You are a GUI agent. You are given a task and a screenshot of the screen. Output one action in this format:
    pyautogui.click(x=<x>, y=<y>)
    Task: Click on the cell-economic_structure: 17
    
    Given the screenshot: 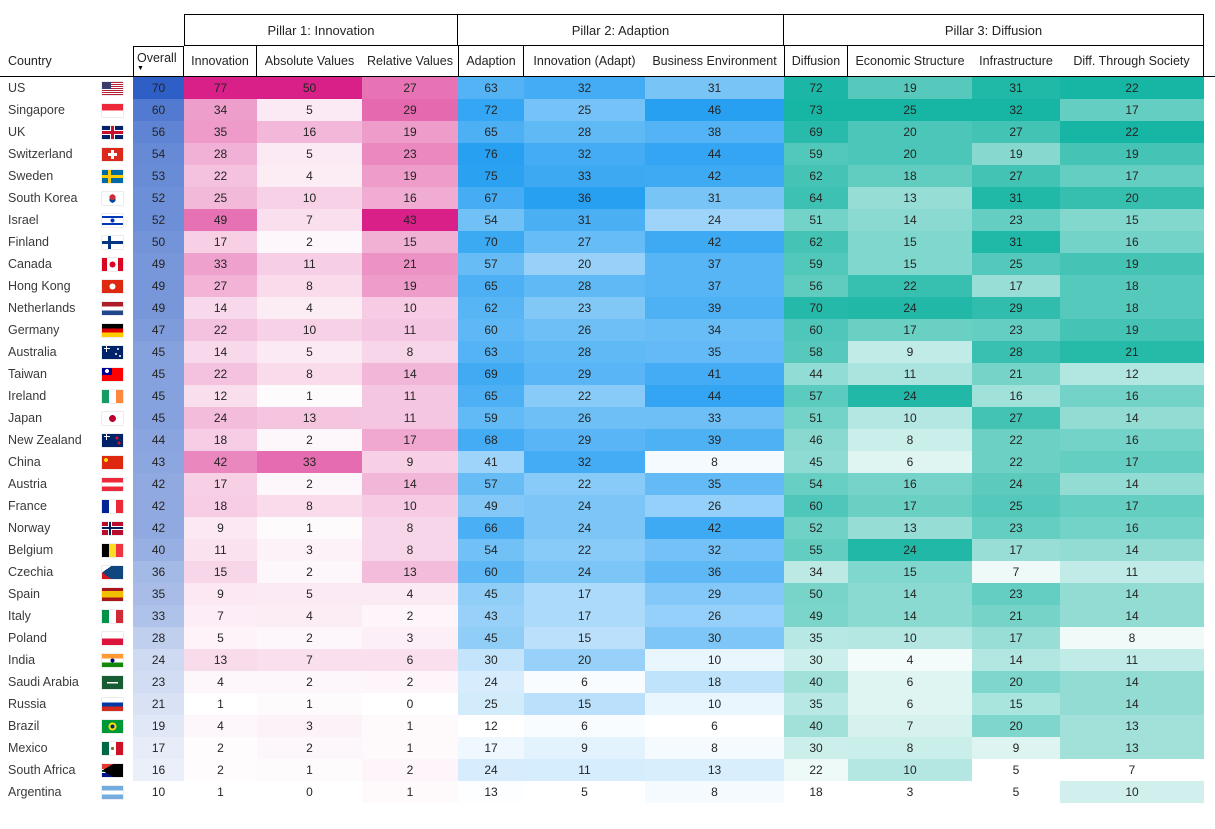 What is the action you would take?
    pyautogui.click(x=910, y=506)
    